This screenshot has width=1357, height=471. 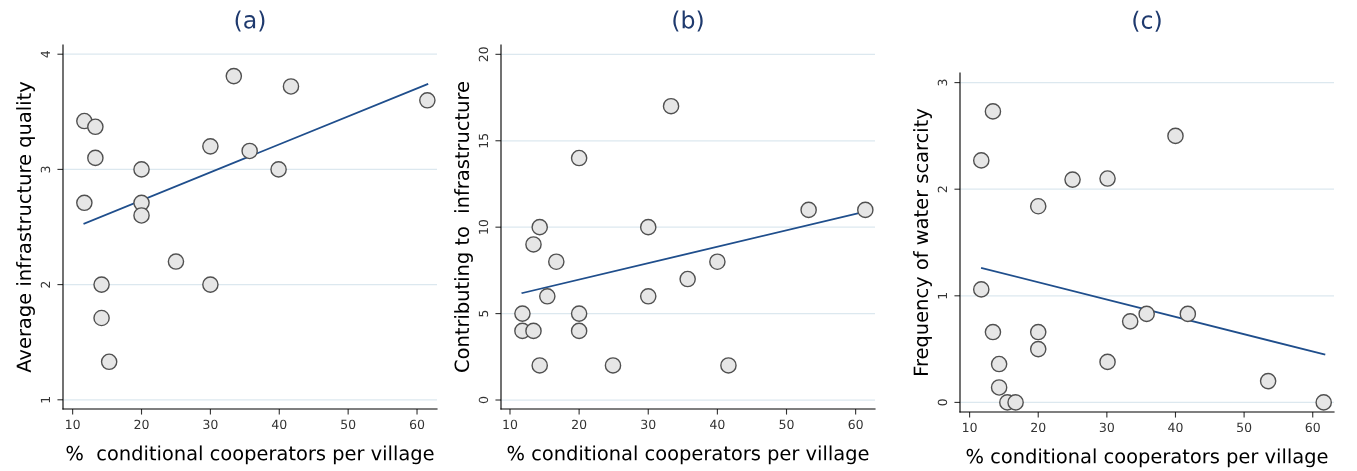 I want to click on y-tick-label: 20, so click(x=483, y=54).